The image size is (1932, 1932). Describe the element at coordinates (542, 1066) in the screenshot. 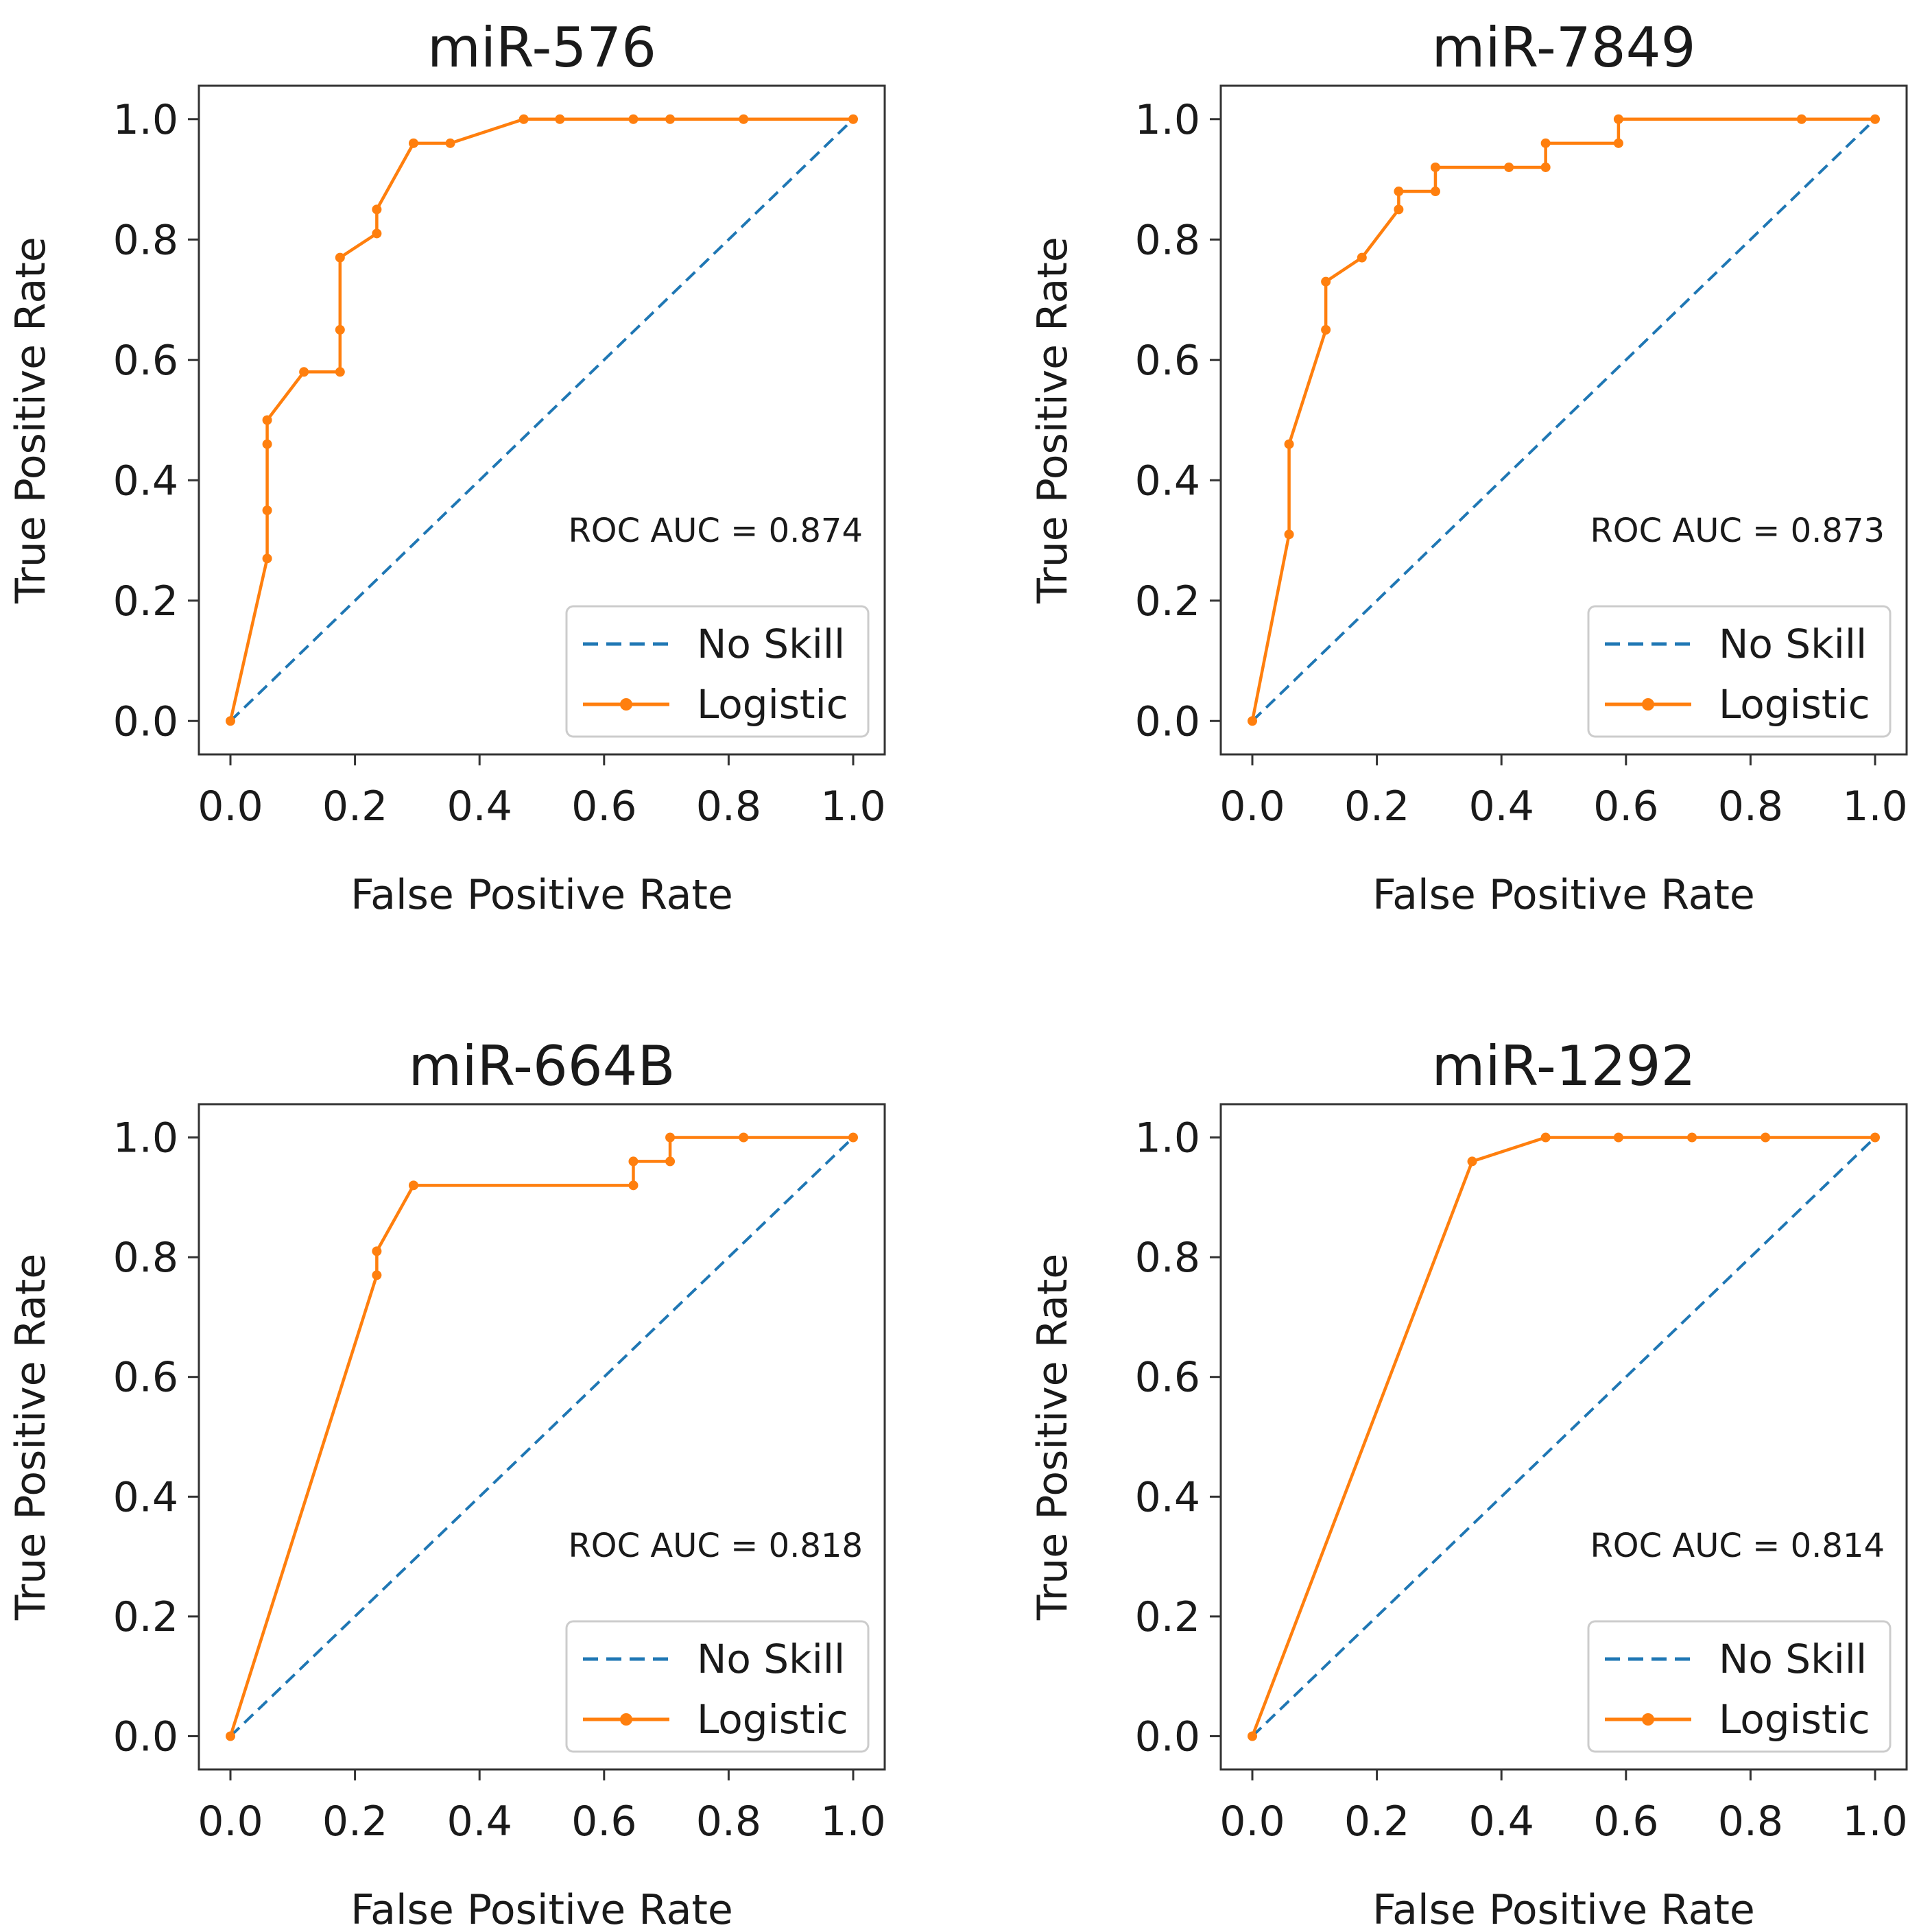

I see `chart-title: miR-664B` at that location.